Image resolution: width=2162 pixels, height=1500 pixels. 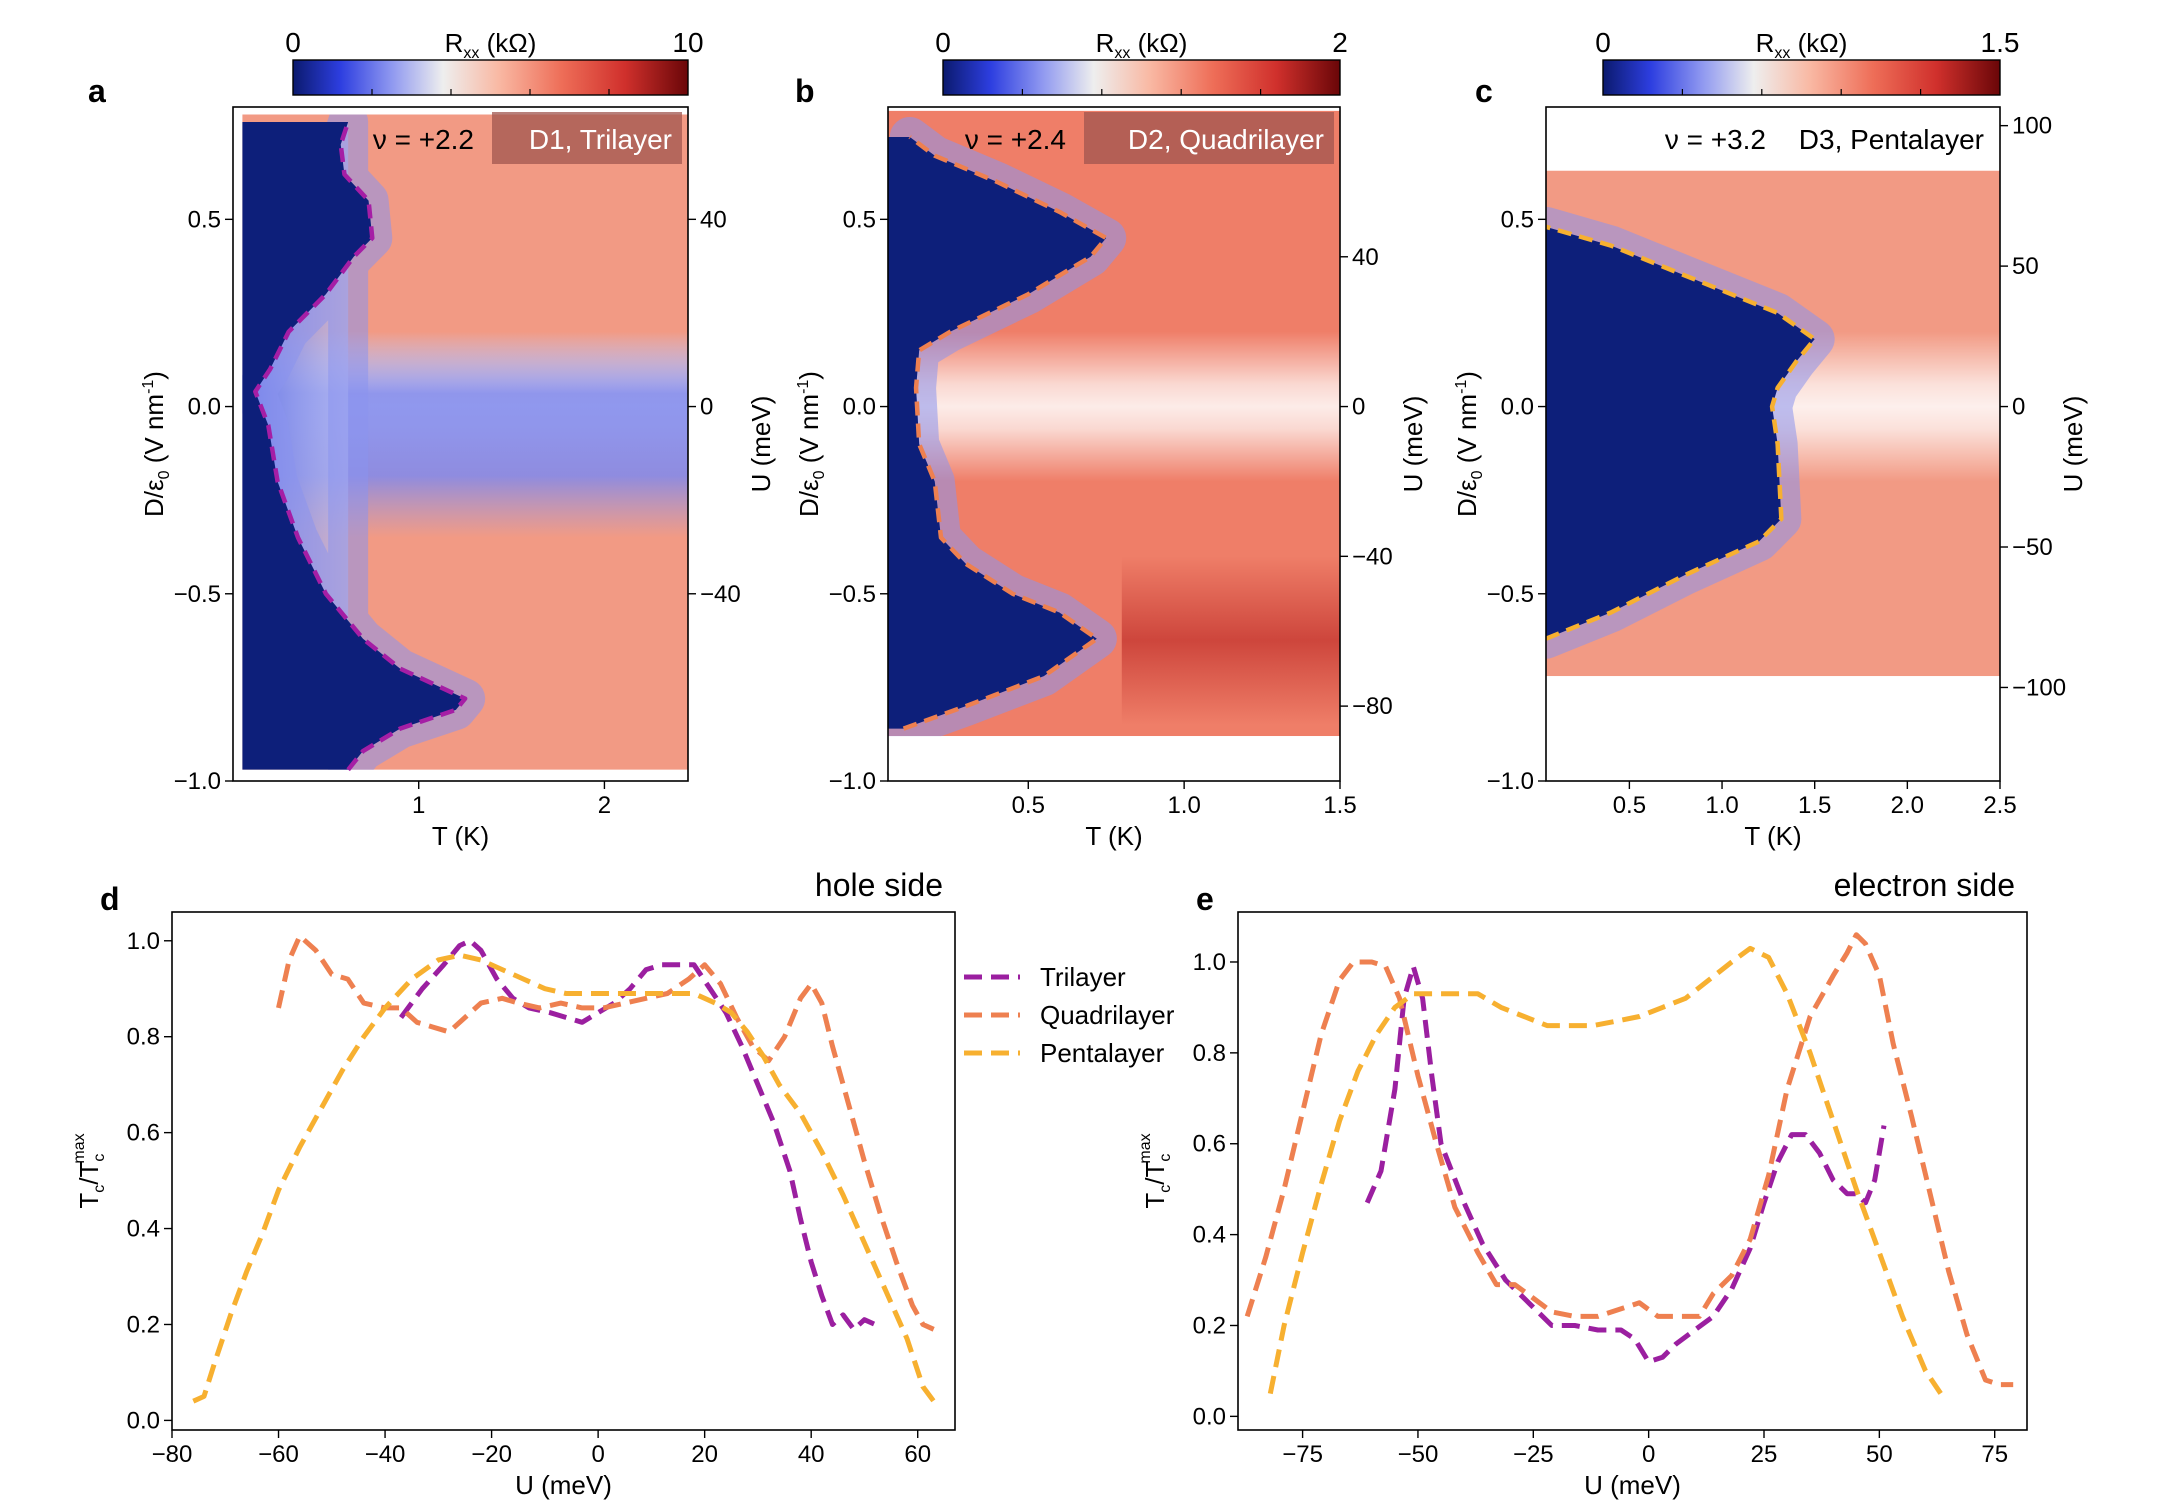 What do you see at coordinates (491, 1454) in the screenshot?
I see `x-tick-label: −20` at bounding box center [491, 1454].